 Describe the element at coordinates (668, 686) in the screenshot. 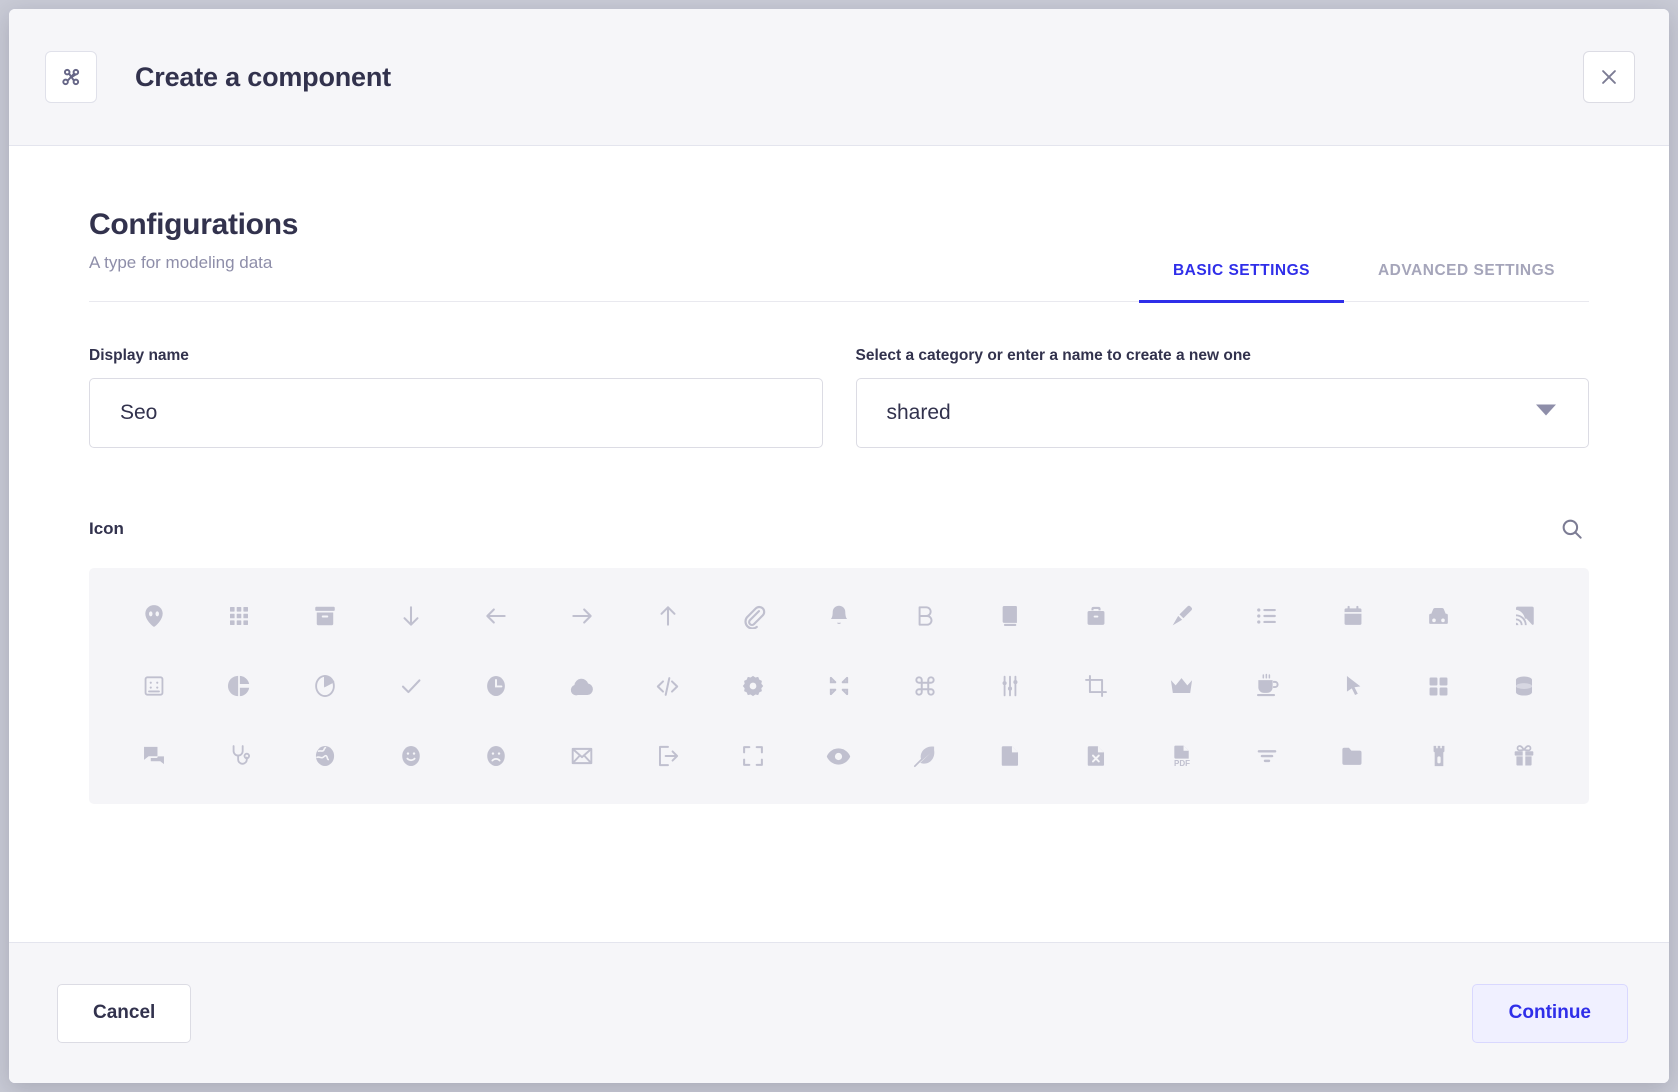

I see `icon-code` at that location.